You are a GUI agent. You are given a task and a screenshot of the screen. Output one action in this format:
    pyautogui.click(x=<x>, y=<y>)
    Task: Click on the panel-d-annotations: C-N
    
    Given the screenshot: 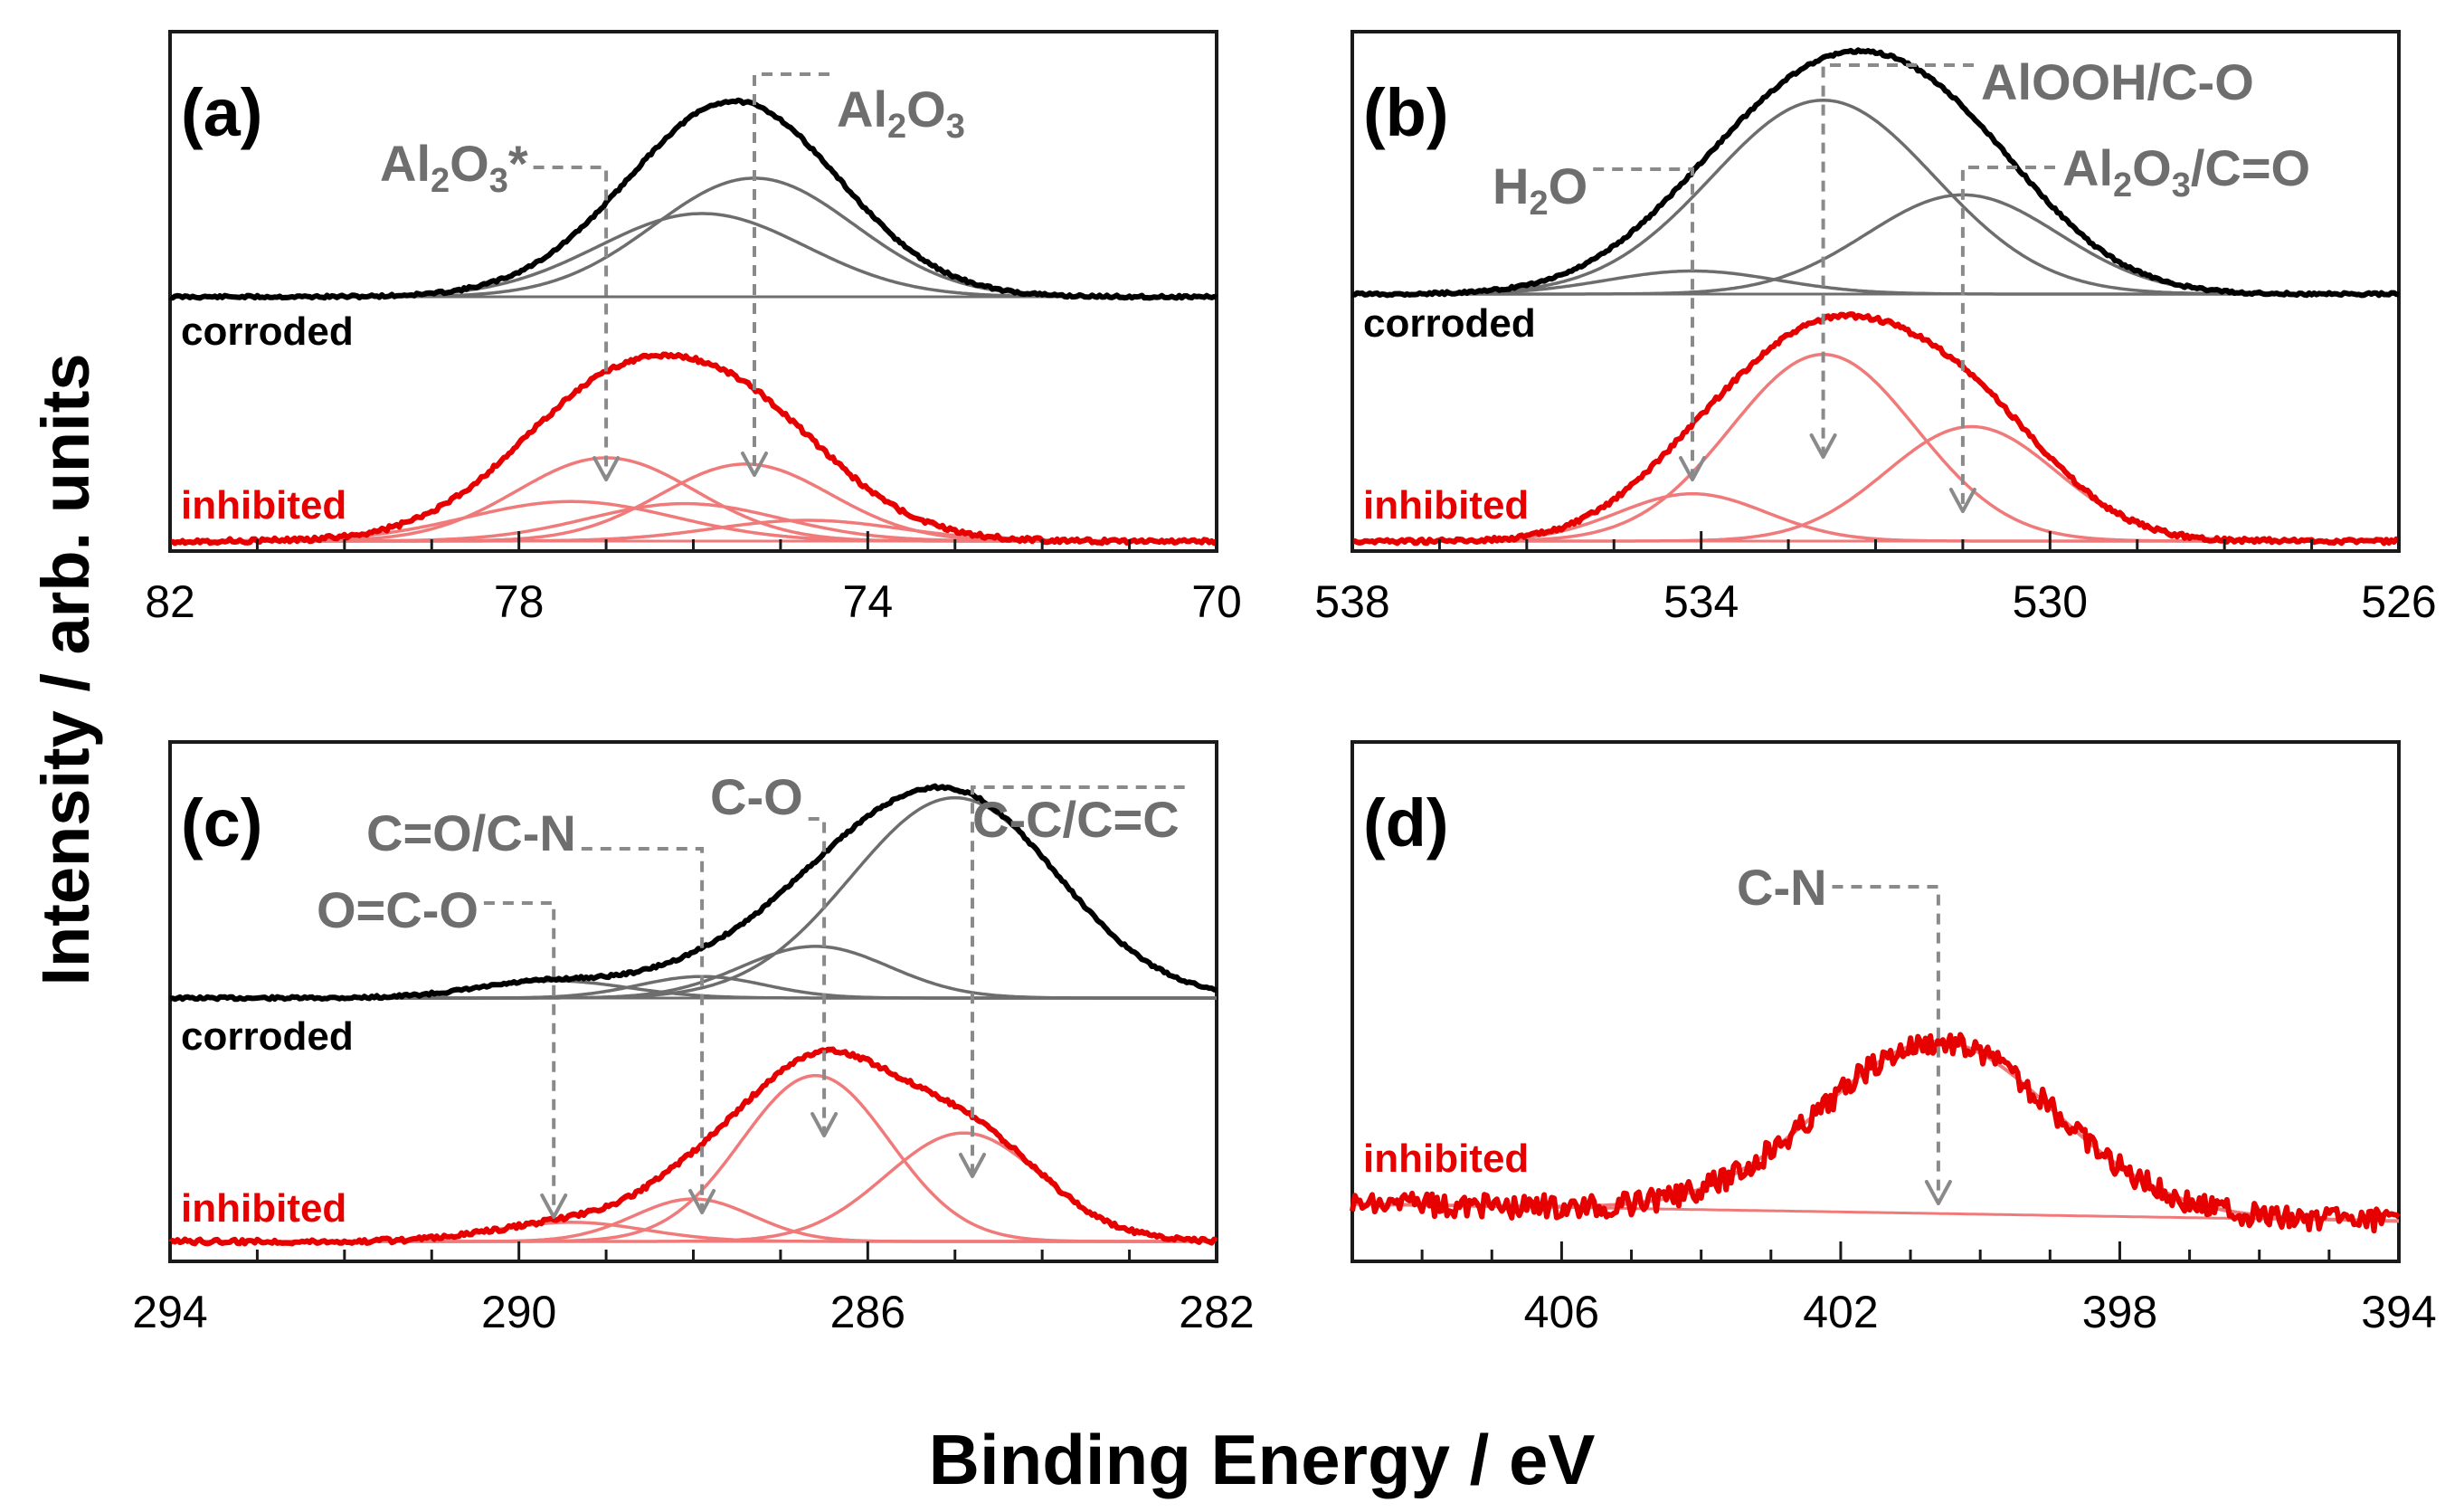 What is the action you would take?
    pyautogui.click(x=1845, y=1032)
    